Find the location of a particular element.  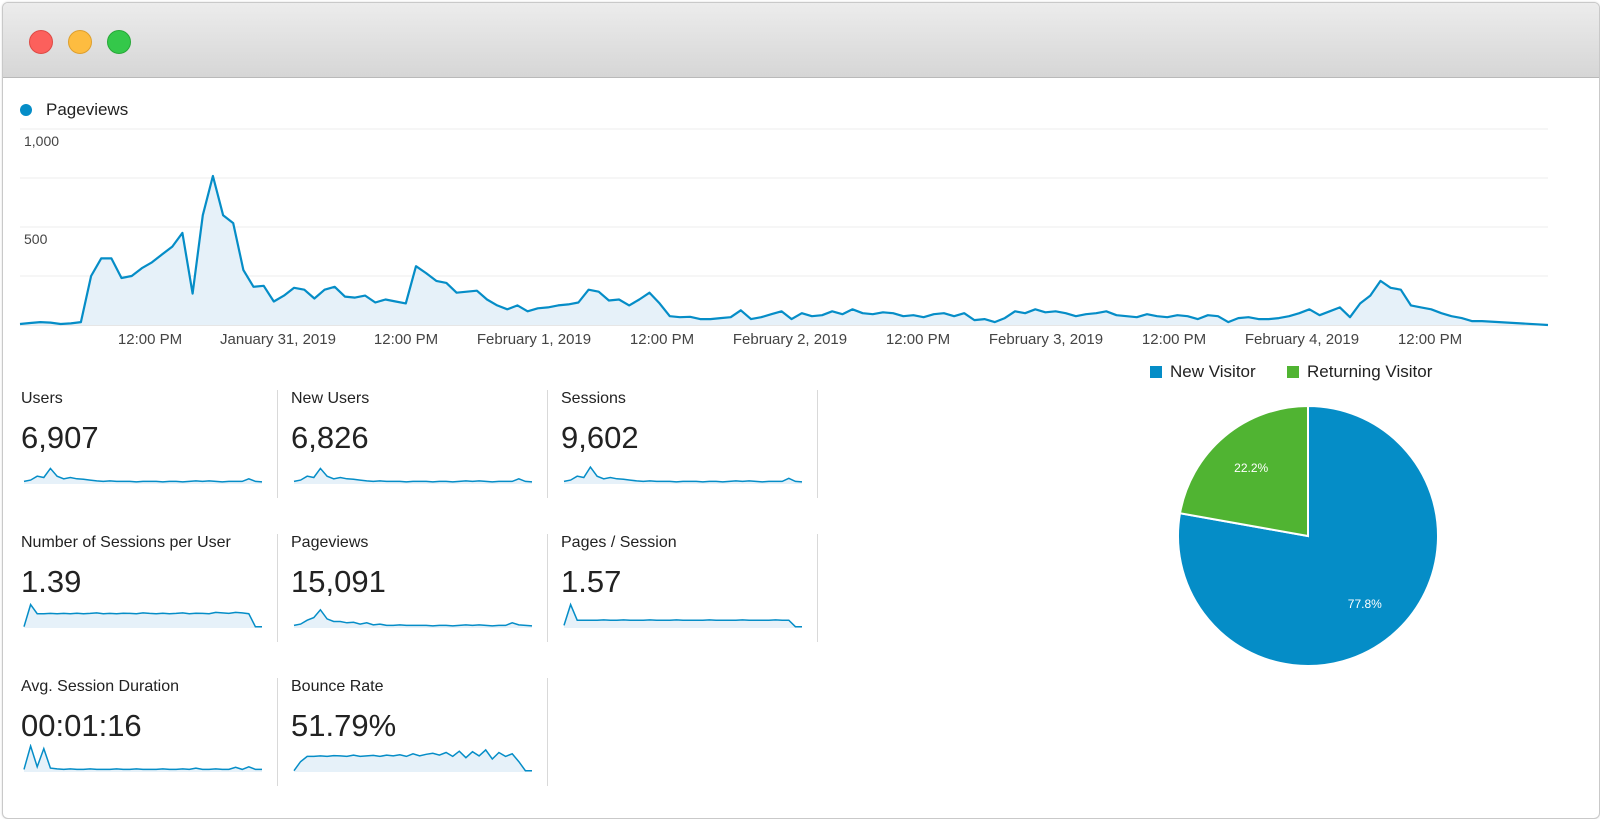

metric-value: 6,907 is located at coordinates (60, 437).